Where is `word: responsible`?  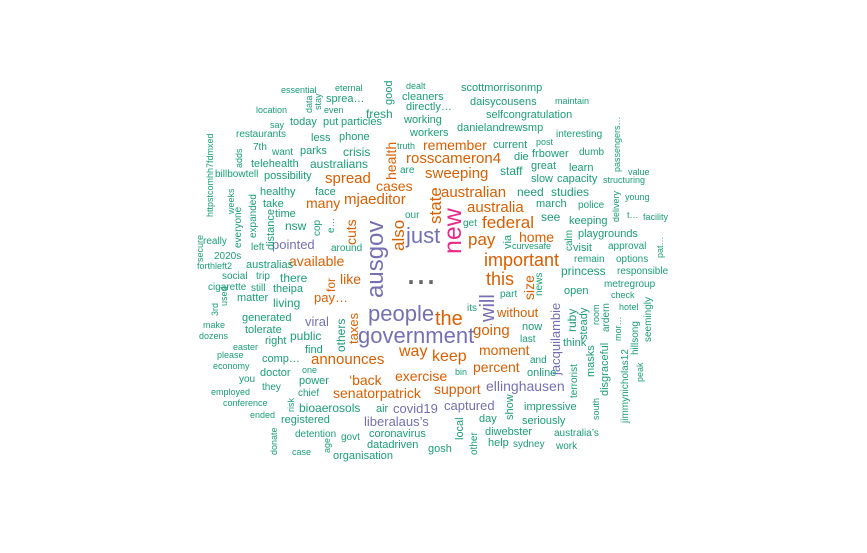
word: responsible is located at coordinates (643, 271).